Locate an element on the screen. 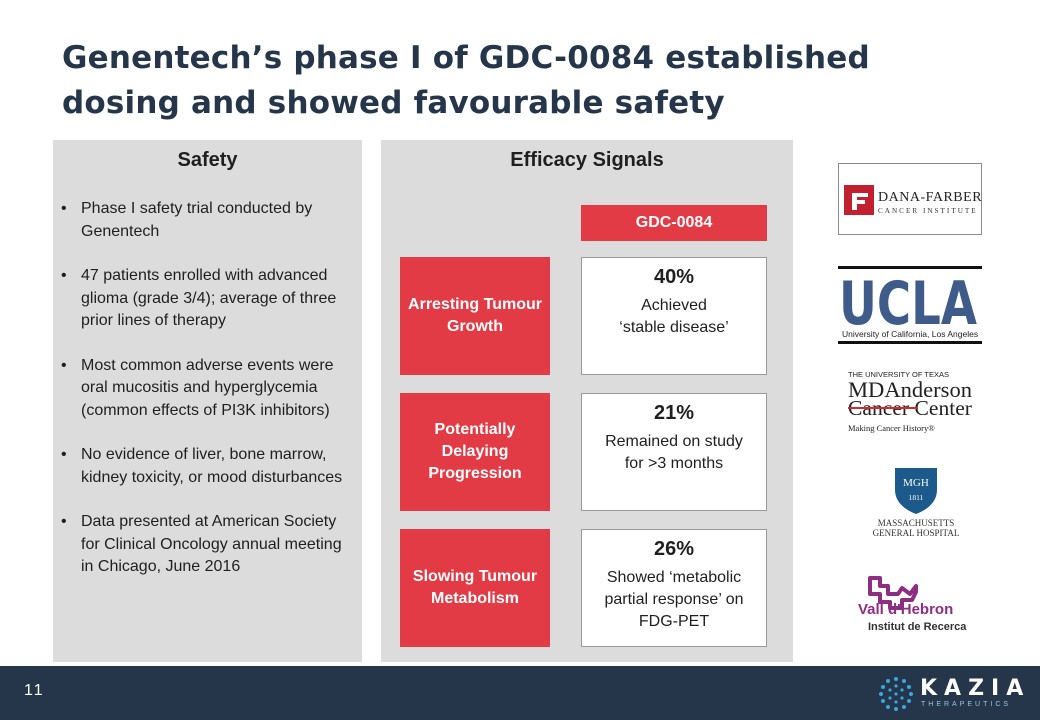  kazia-logo: KAZIA THERAPEUTICS is located at coordinates (951, 694).